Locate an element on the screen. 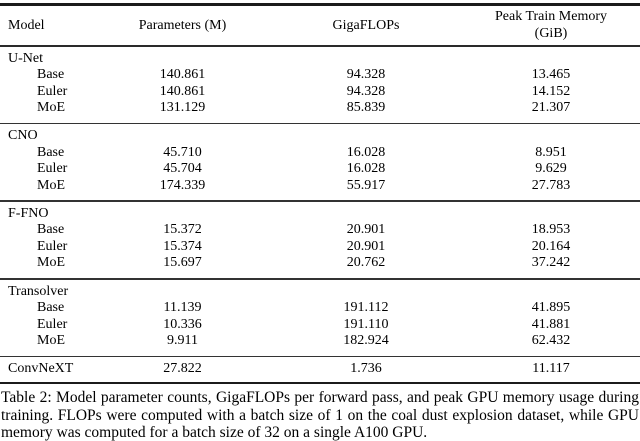 This screenshot has height=441, width=640. group-label: U-Net is located at coordinates (25, 58).